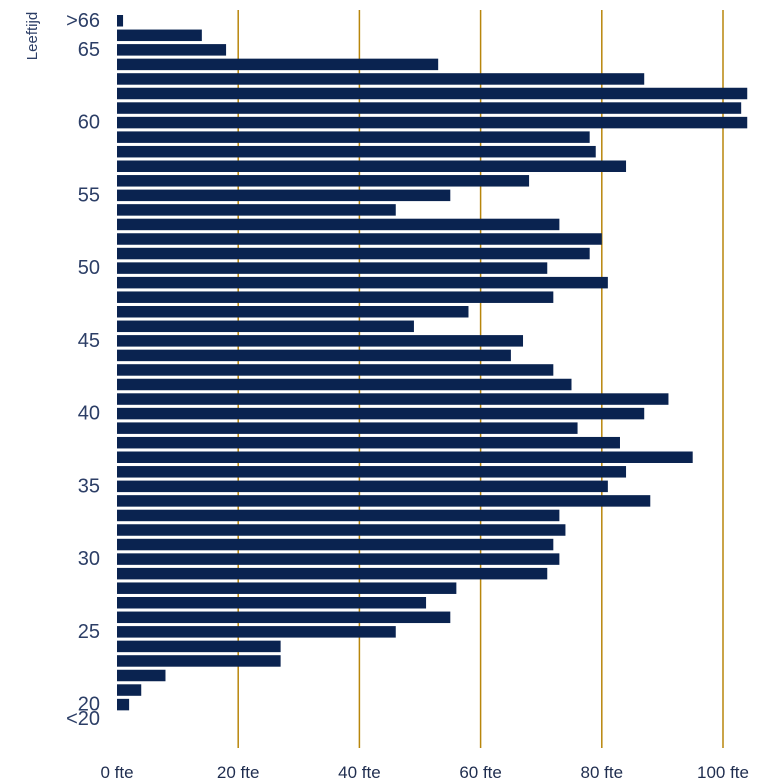  What do you see at coordinates (89, 486) in the screenshot?
I see `y-tick-label: 35` at bounding box center [89, 486].